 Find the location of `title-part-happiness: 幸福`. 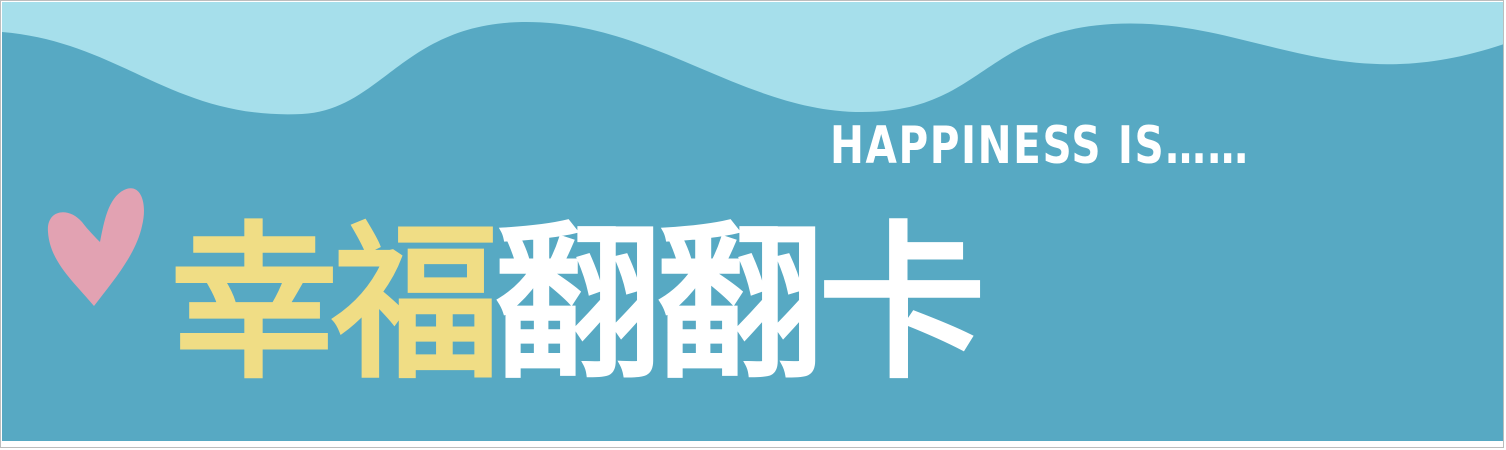

title-part-happiness: 幸福 is located at coordinates (335, 304).